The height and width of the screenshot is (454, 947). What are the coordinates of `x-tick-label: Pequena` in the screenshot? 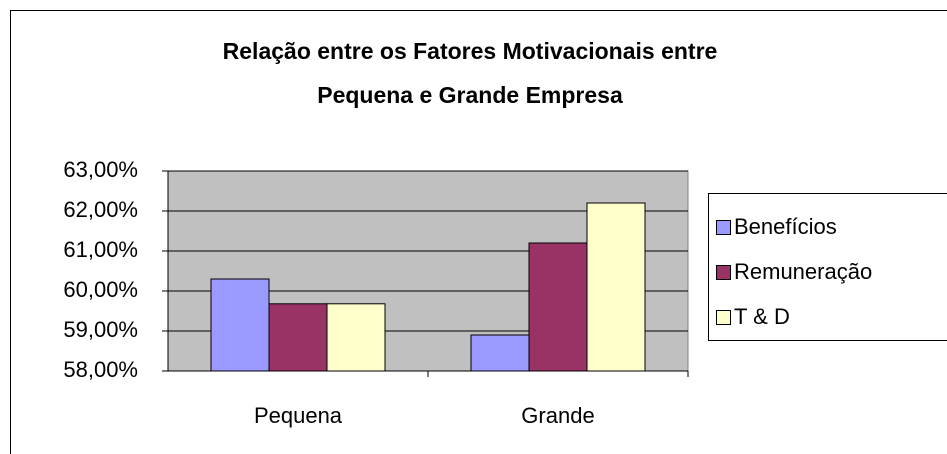 It's located at (298, 415).